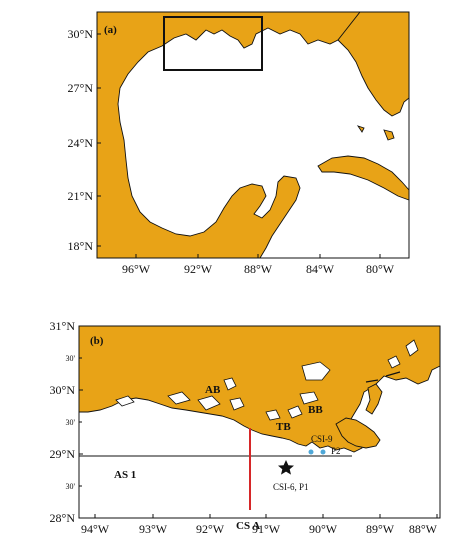  I want to click on bahamas-island, so click(389, 135).